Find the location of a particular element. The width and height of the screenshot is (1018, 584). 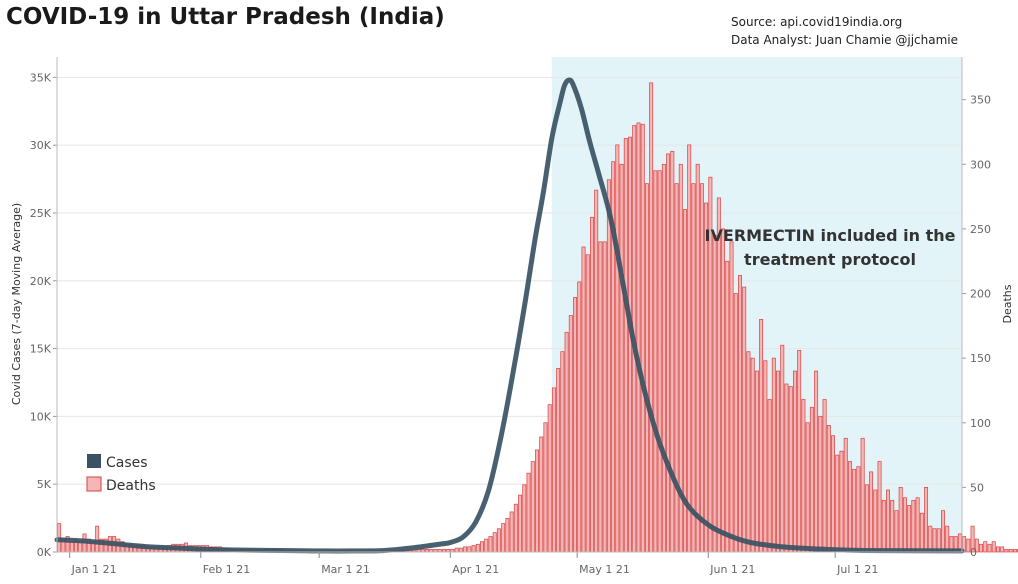

legend-deaths-swatch is located at coordinates (94, 484).